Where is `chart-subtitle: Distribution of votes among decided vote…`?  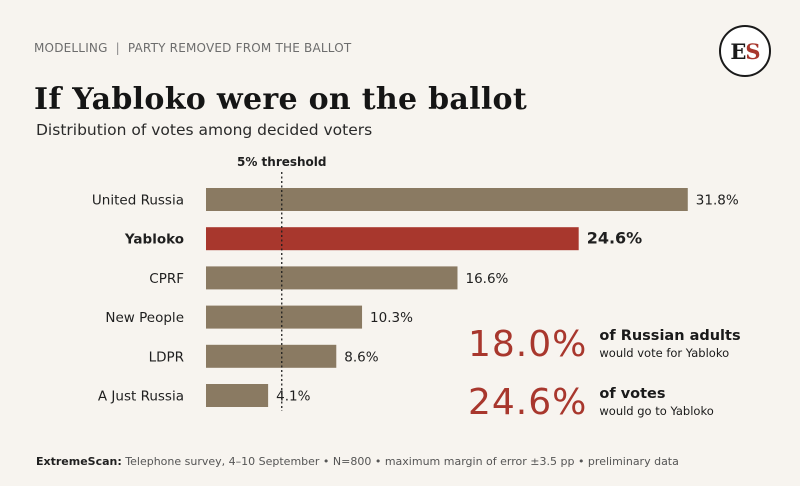
chart-subtitle: Distribution of votes among decided vote… is located at coordinates (204, 130).